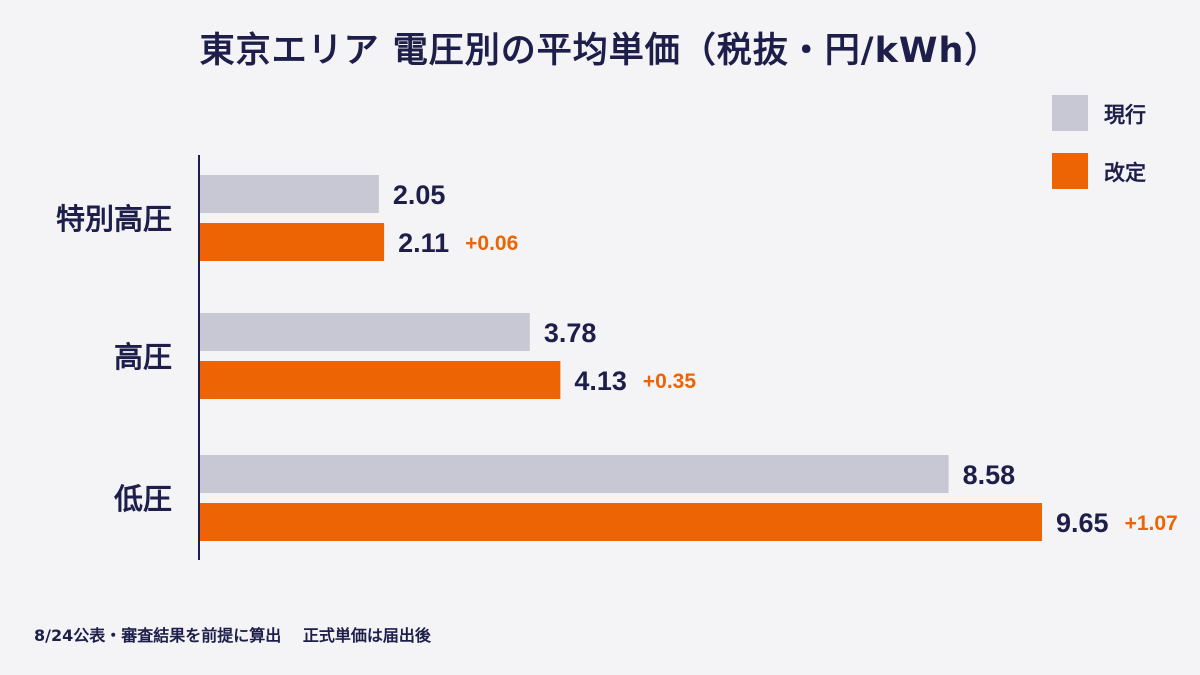  Describe the element at coordinates (423, 243) in the screenshot. I see `value-label: 2.11` at that location.